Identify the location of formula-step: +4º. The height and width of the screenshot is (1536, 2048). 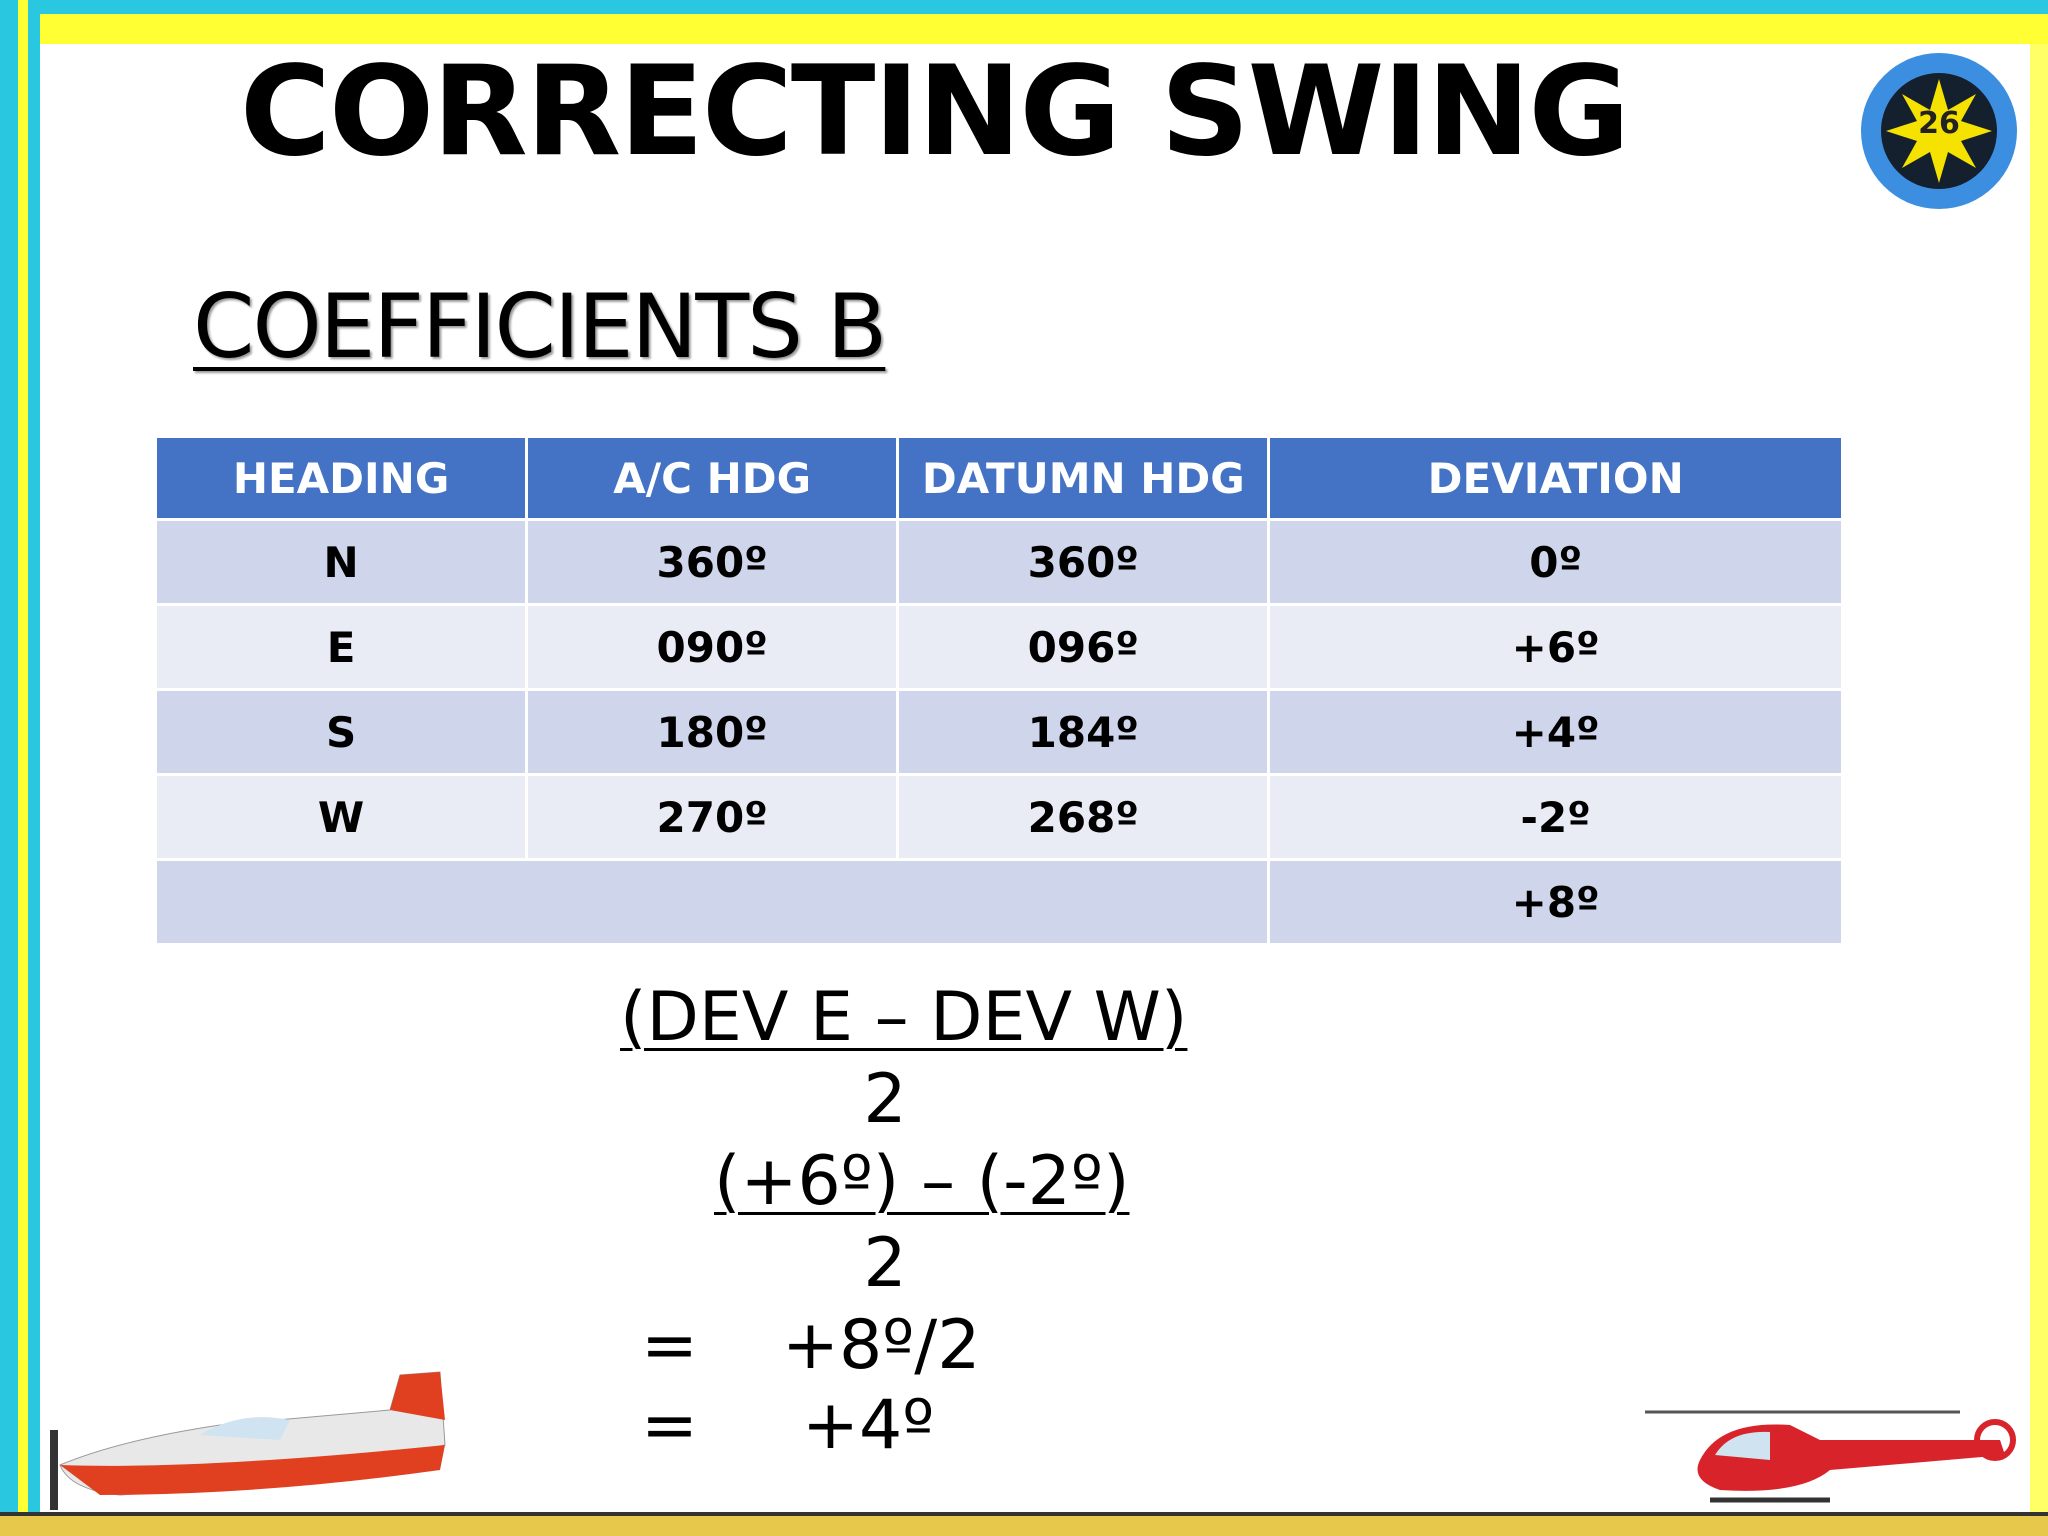
(868, 1425).